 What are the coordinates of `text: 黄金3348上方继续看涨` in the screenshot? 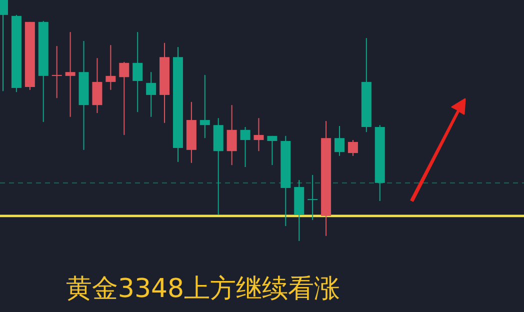 It's located at (203, 289).